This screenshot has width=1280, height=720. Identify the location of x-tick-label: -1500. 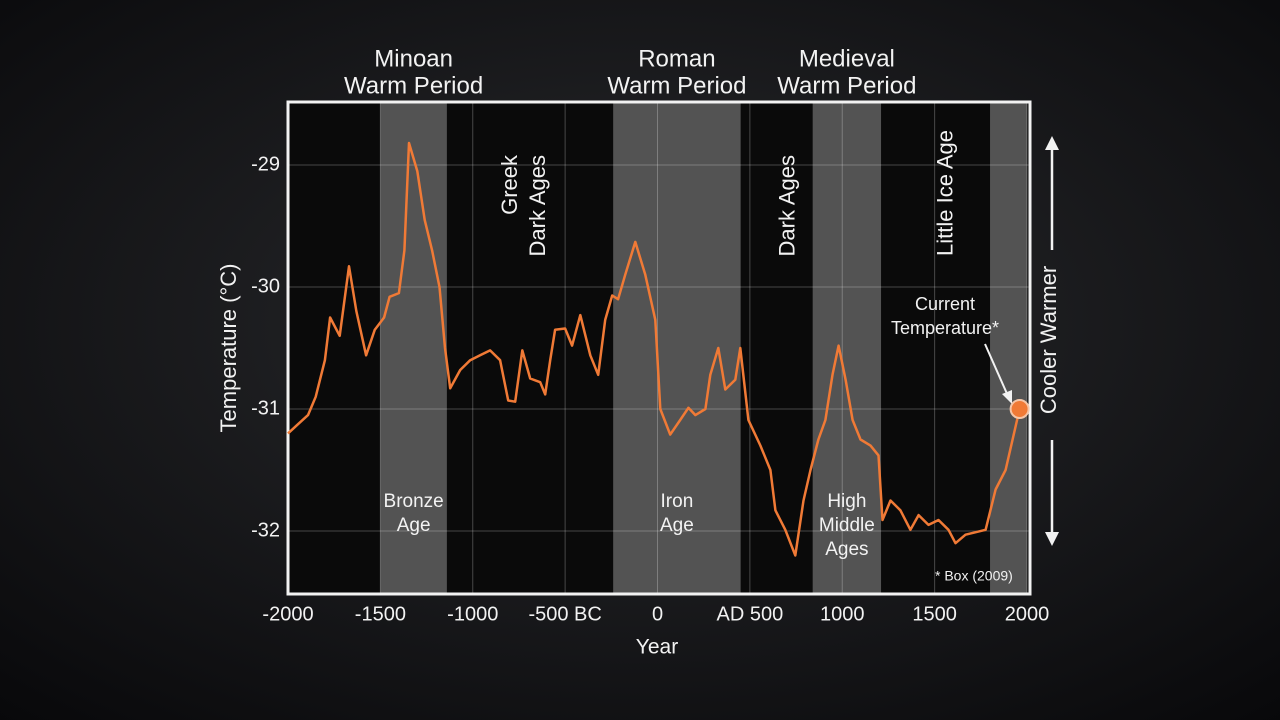
(380, 614).